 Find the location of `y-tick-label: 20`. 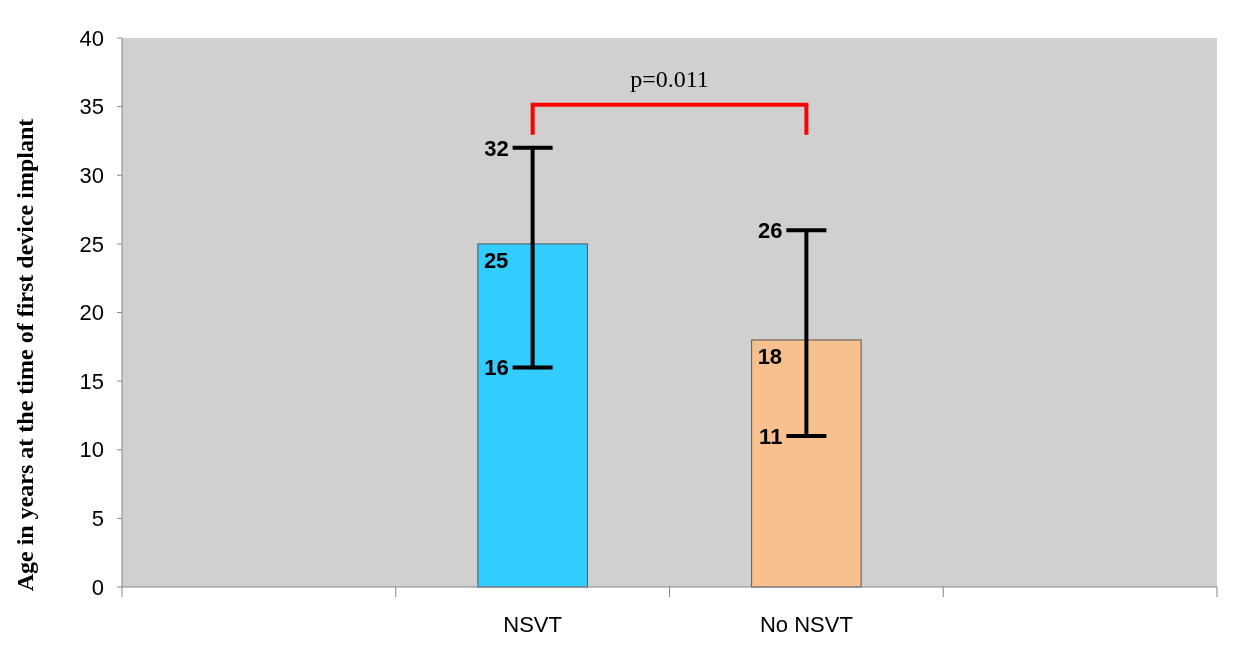

y-tick-label: 20 is located at coordinates (91, 313).